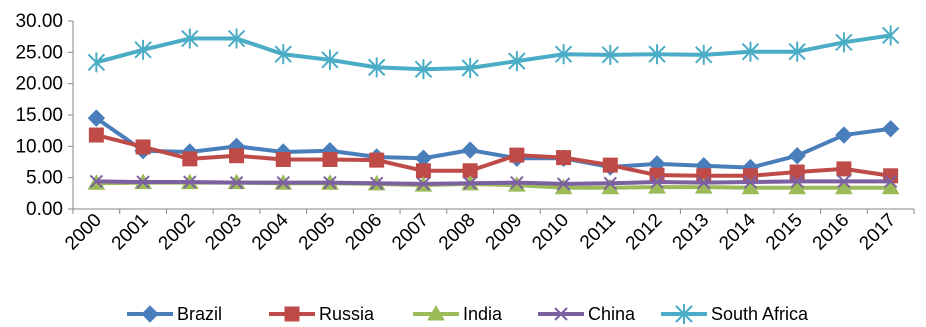 Image resolution: width=926 pixels, height=327 pixels. What do you see at coordinates (760, 314) in the screenshot?
I see `legend-label-south-africa: South Africa` at bounding box center [760, 314].